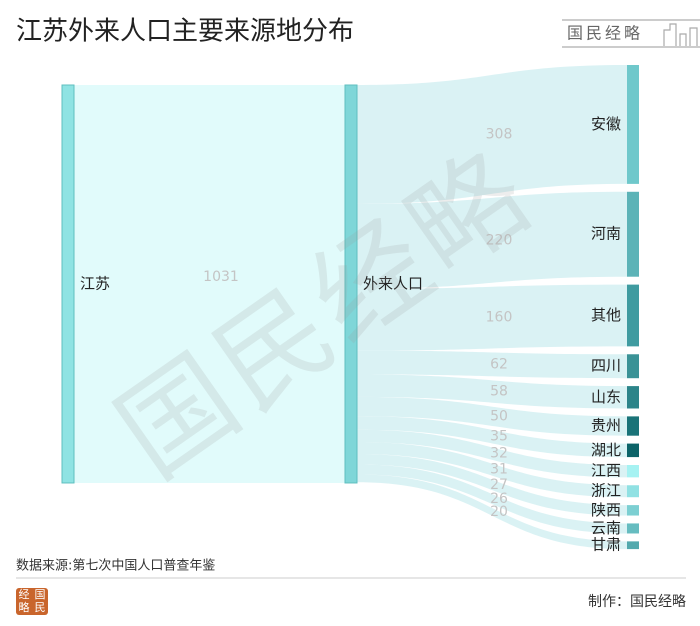 This screenshot has height=626, width=700. Describe the element at coordinates (24, 607) in the screenshot. I see `badge-char: 略` at that location.